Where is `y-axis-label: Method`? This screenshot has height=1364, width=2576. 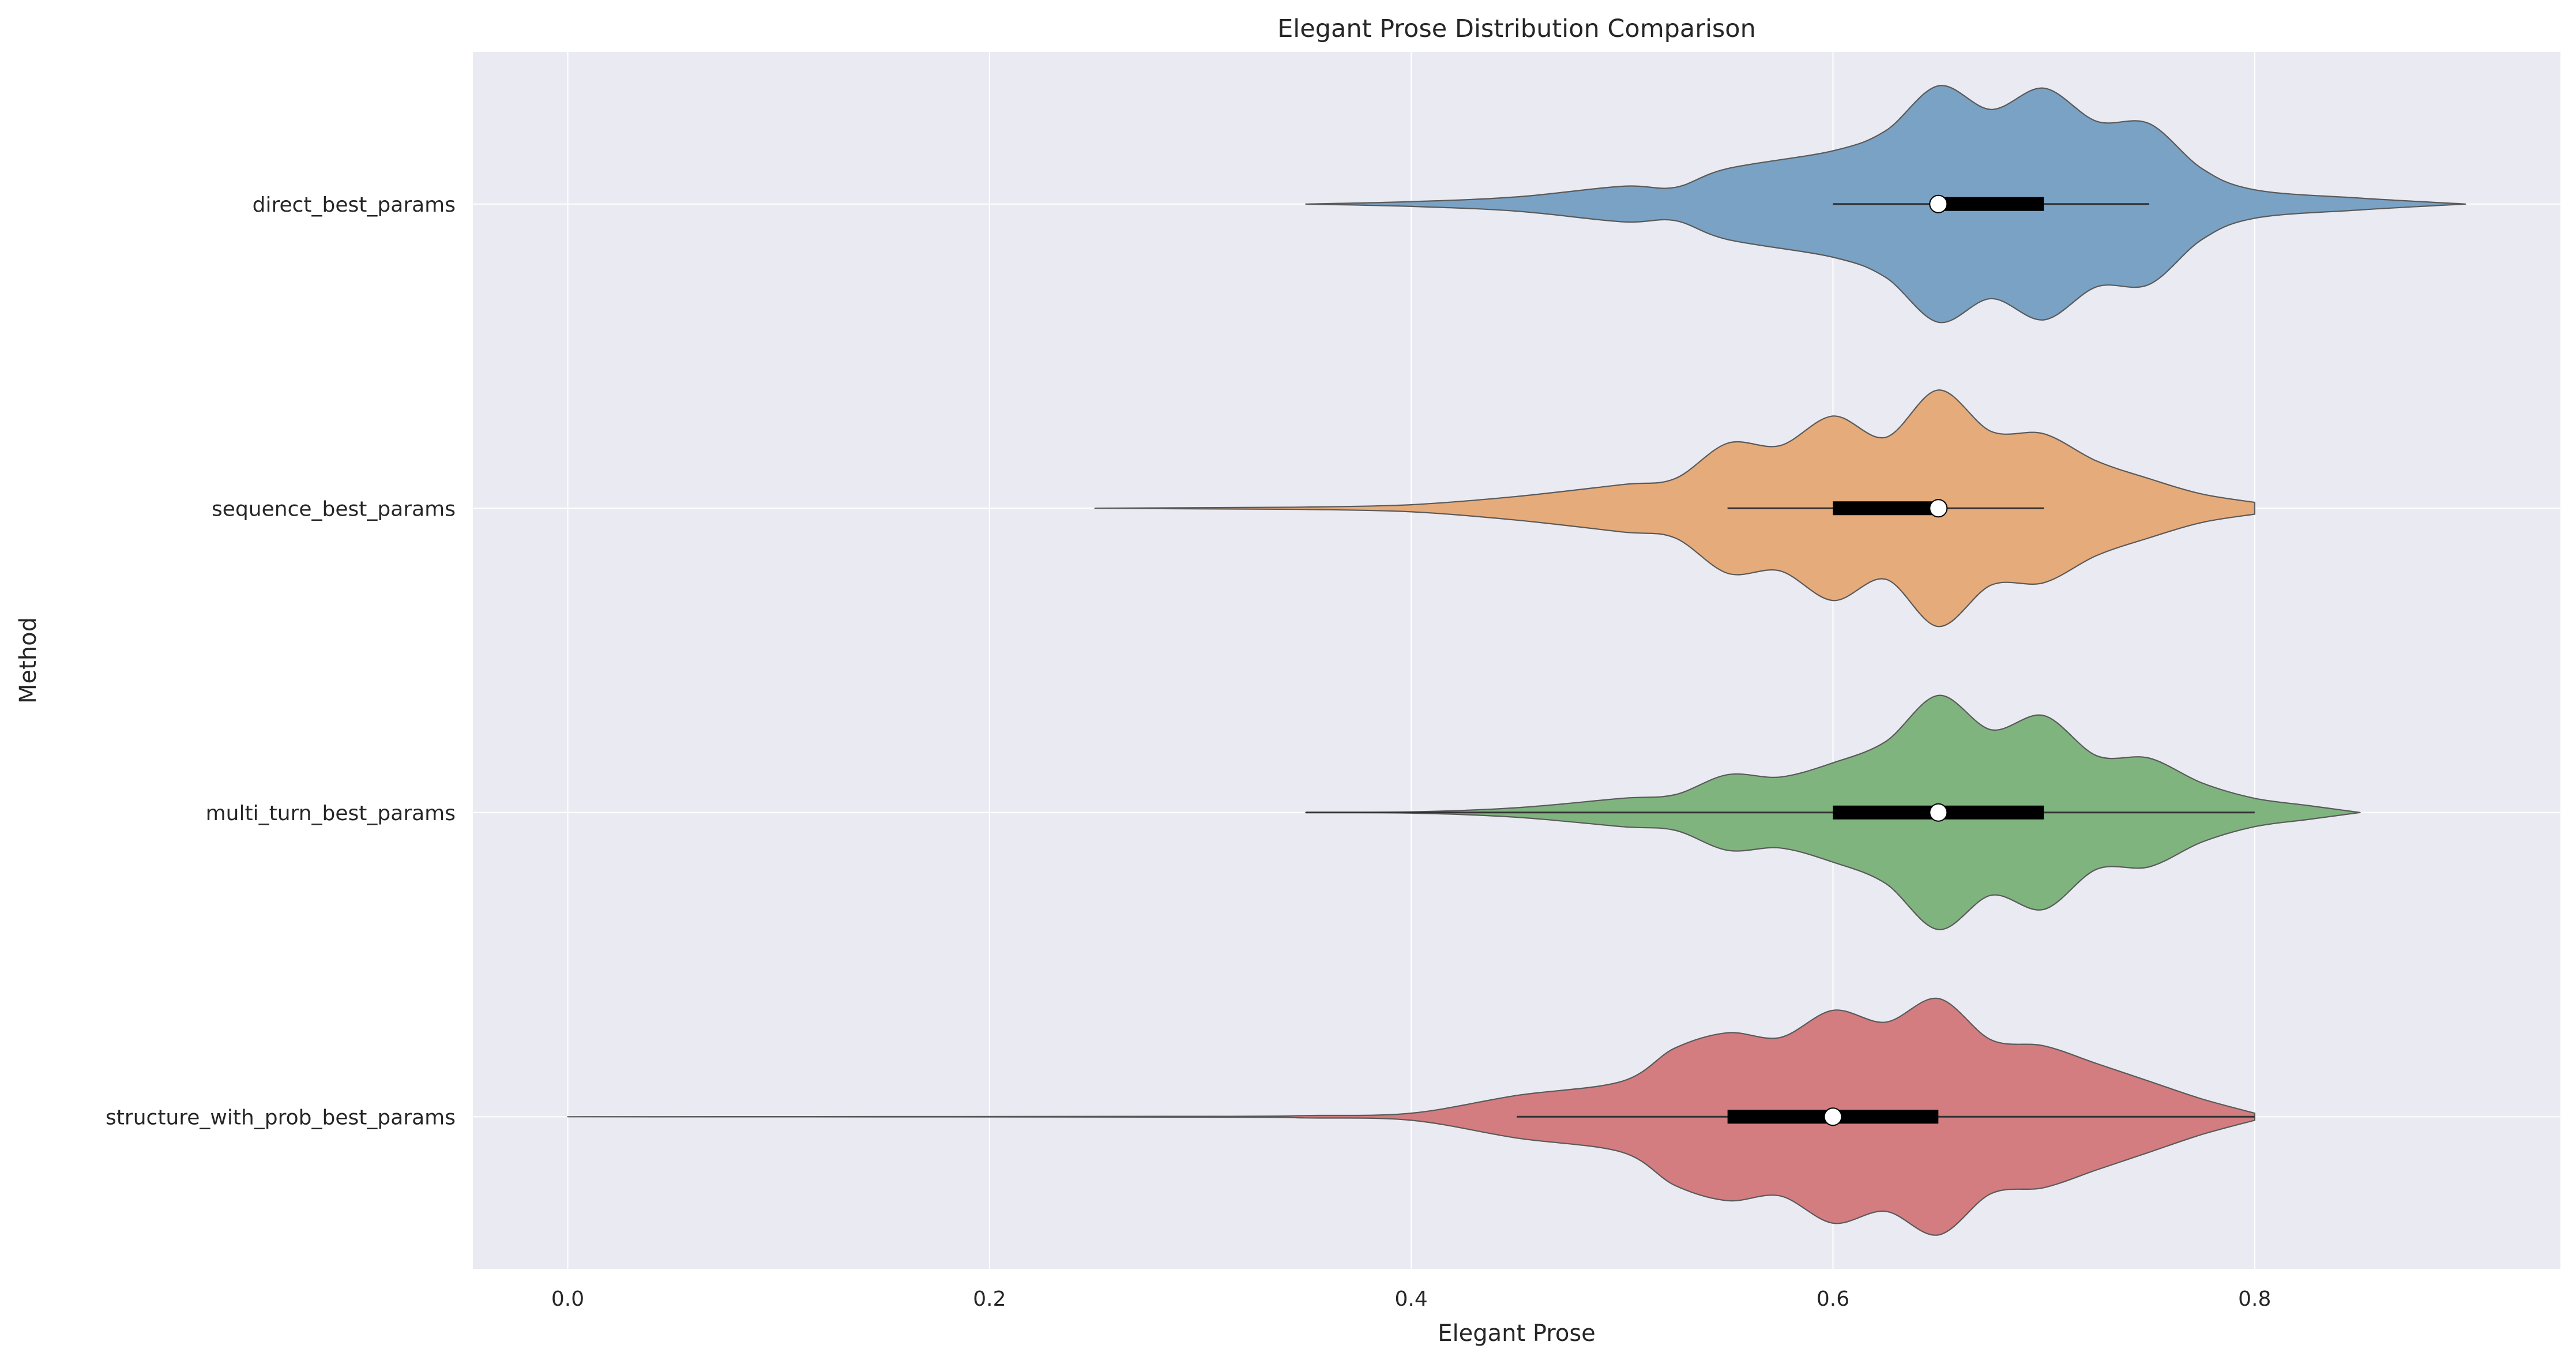 y-axis-label: Method is located at coordinates (28, 660).